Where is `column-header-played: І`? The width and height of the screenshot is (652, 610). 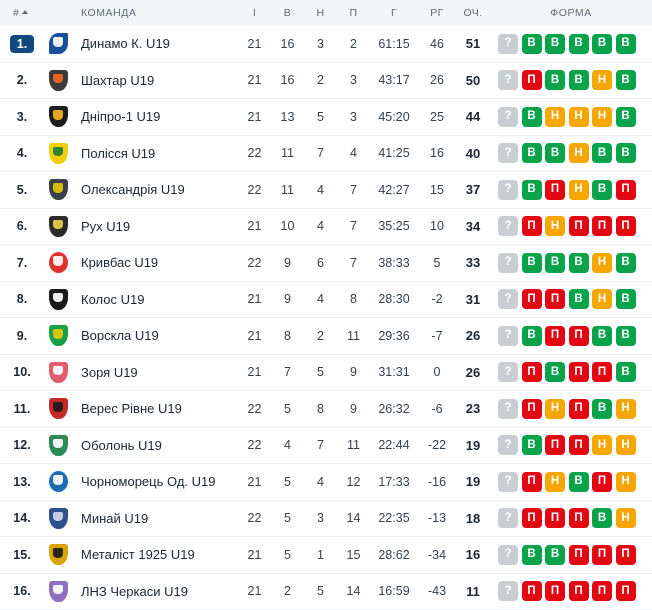 column-header-played: І is located at coordinates (254, 13).